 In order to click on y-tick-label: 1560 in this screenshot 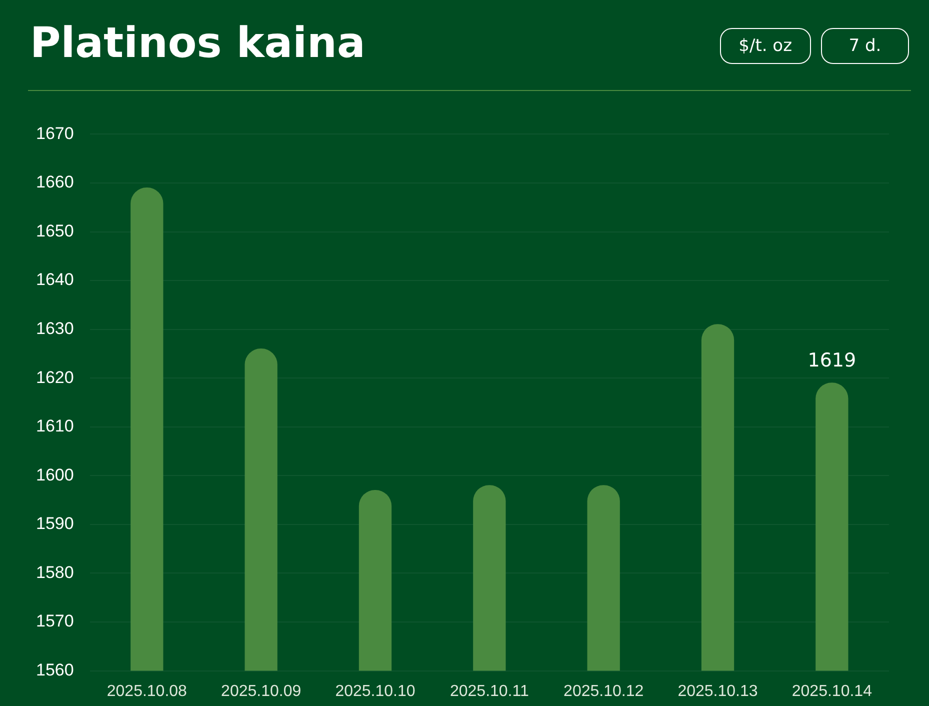, I will do `click(55, 670)`.